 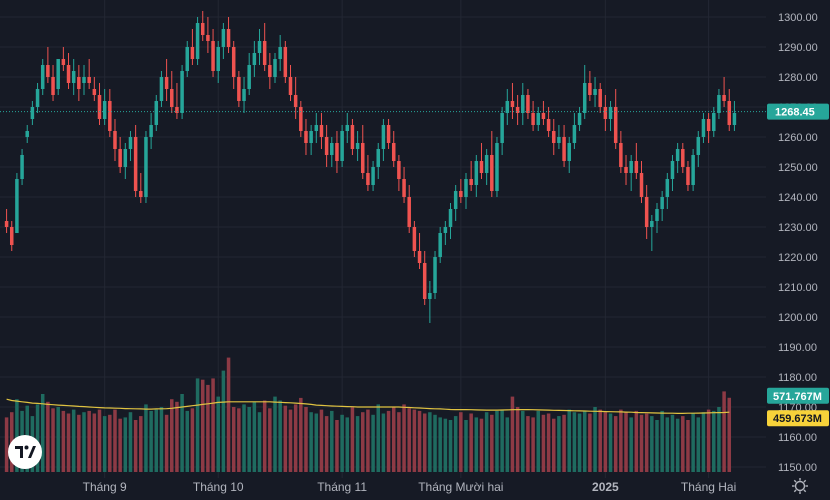 I want to click on volume-badge-label: 459.673M, so click(x=797, y=419).